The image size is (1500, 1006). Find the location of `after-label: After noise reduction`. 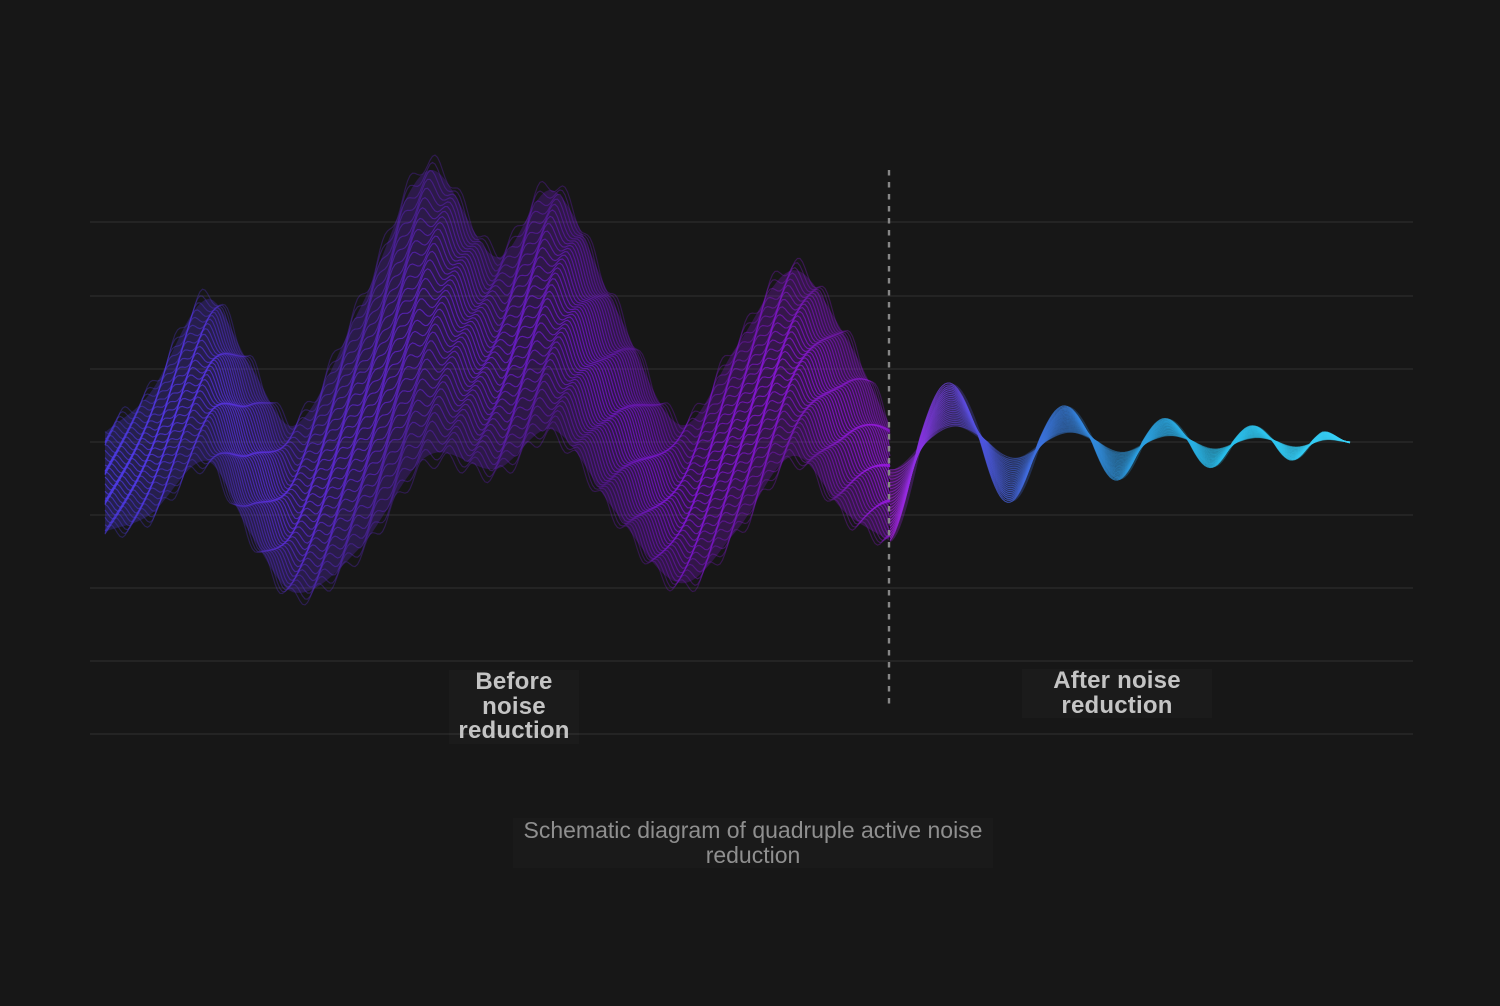

after-label: After noise reduction is located at coordinates (1117, 693).